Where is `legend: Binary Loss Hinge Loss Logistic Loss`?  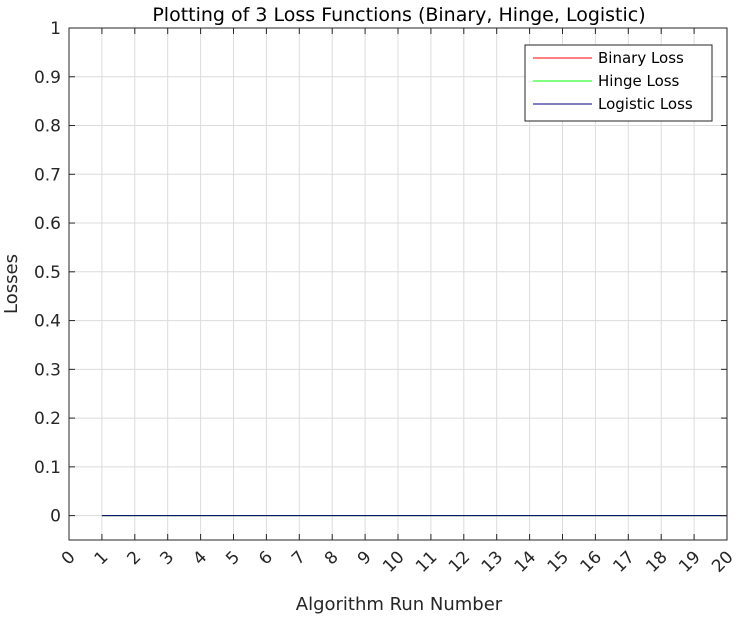
legend: Binary Loss Hinge Loss Logistic Loss is located at coordinates (618, 83).